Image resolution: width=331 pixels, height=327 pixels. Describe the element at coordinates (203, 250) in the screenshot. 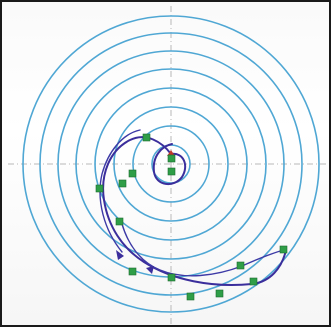

I see `spline-lower-arm` at that location.